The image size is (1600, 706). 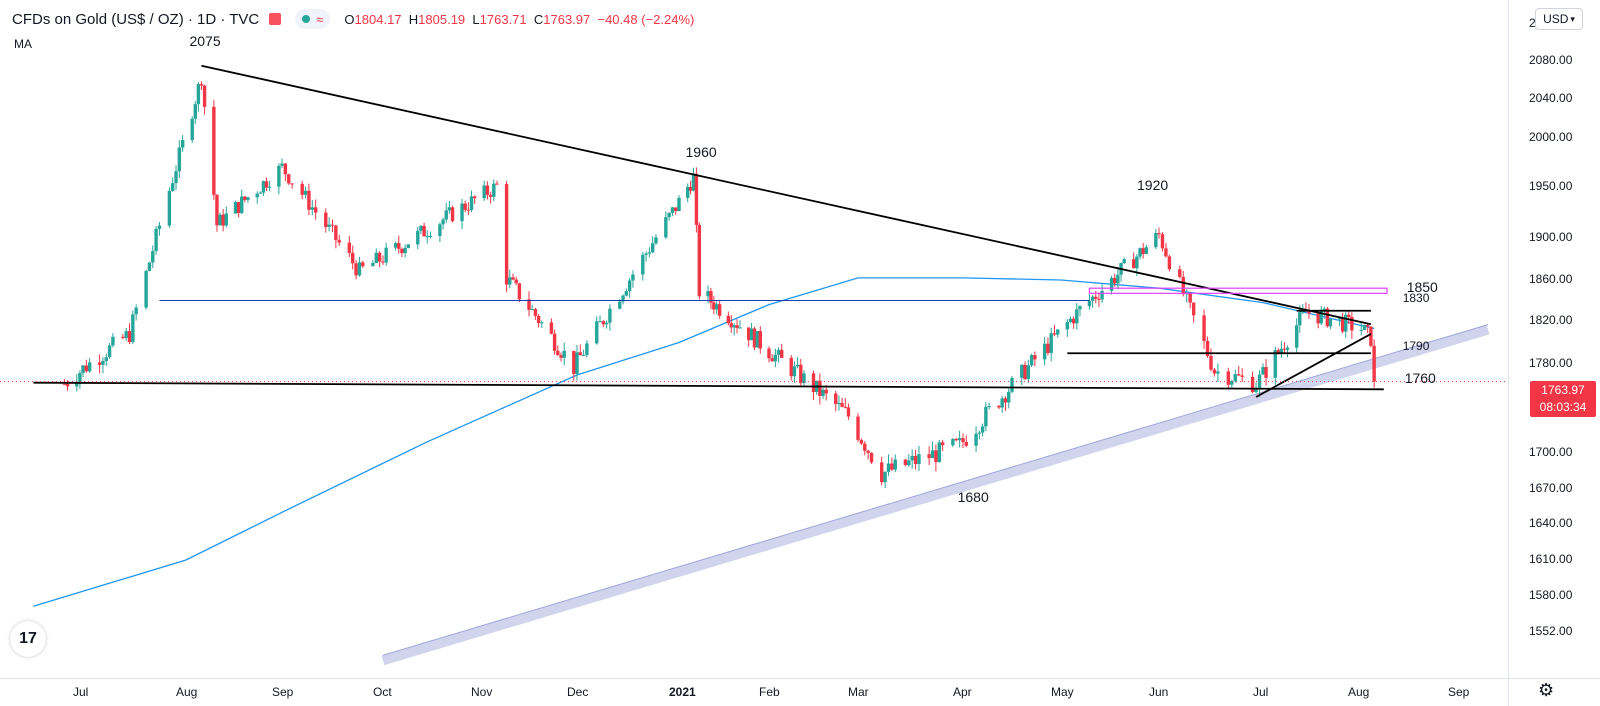 I want to click on price-tick: 1670.00, so click(x=1551, y=488).